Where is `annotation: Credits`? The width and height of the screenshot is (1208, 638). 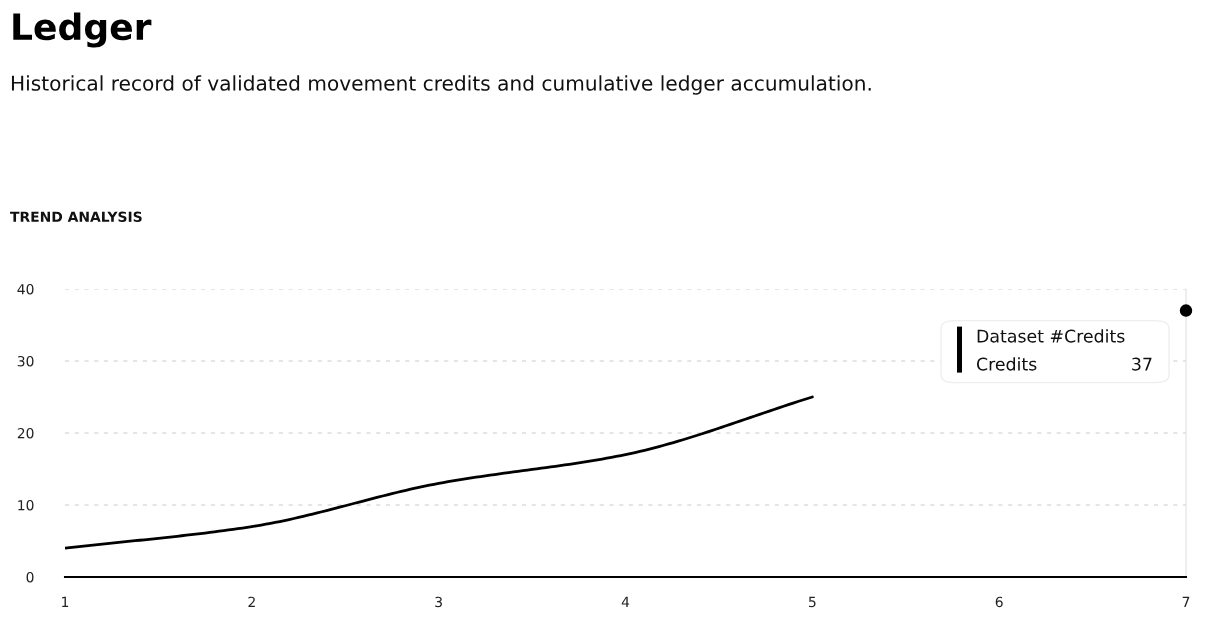
annotation: Credits is located at coordinates (1006, 364).